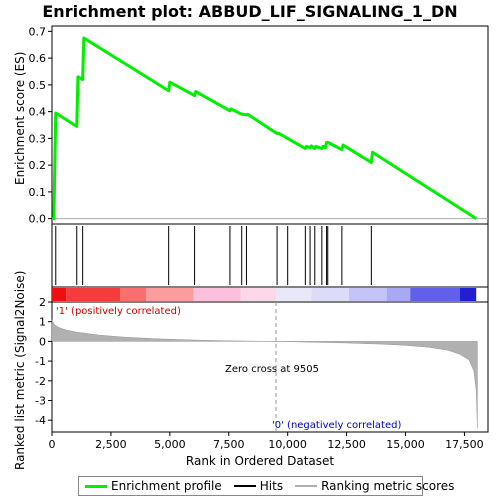 The width and height of the screenshot is (500, 500). Describe the element at coordinates (40, 381) in the screenshot. I see `metric-y-tick-label: -2` at that location.